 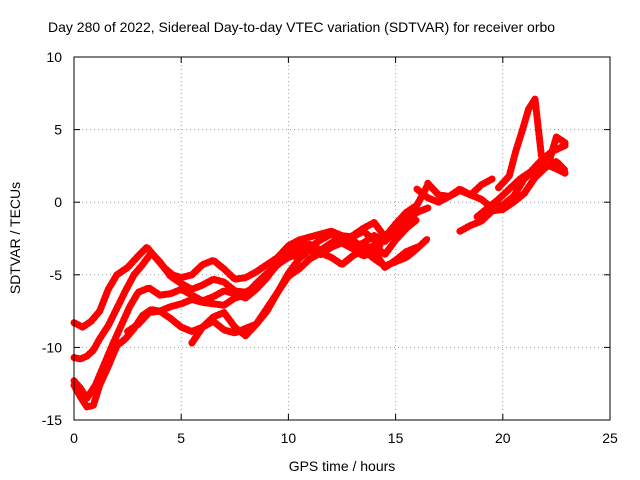 I want to click on x-tick-label: 15, so click(x=396, y=438).